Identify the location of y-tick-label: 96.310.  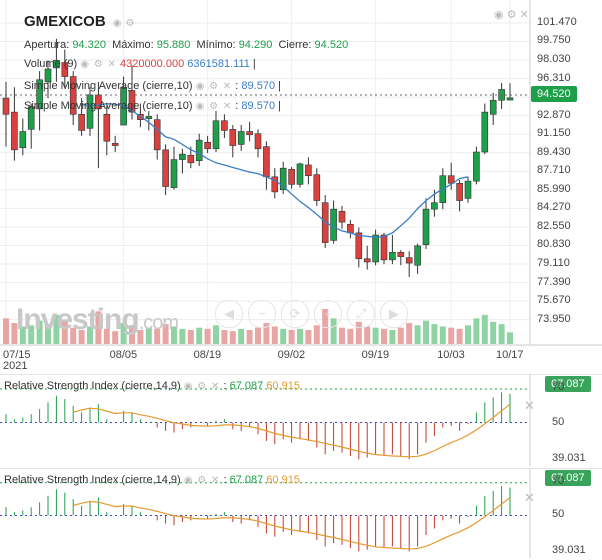
(554, 77).